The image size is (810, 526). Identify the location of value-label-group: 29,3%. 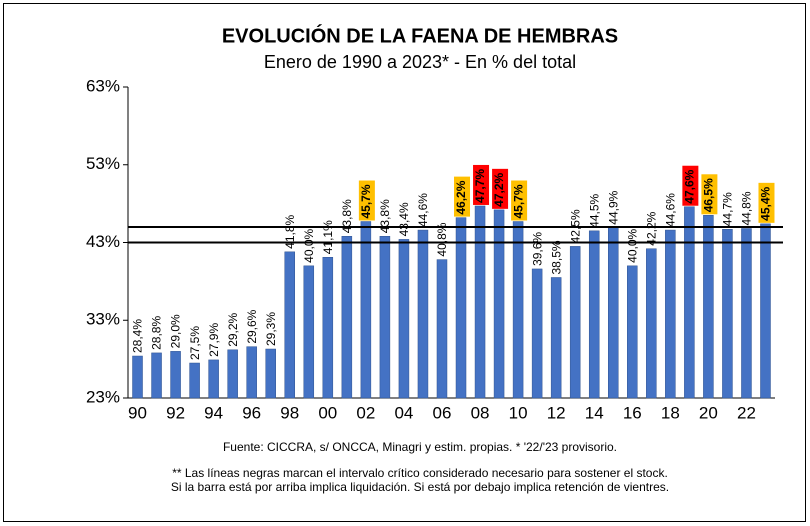
(271, 329).